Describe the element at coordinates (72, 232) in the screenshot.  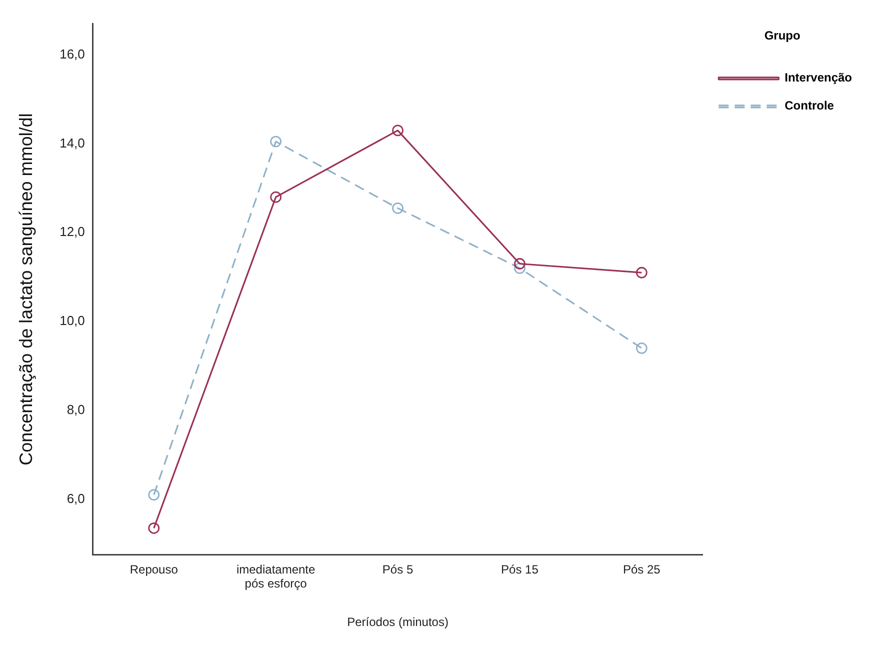
I see `y-tick-label: 12,0` at that location.